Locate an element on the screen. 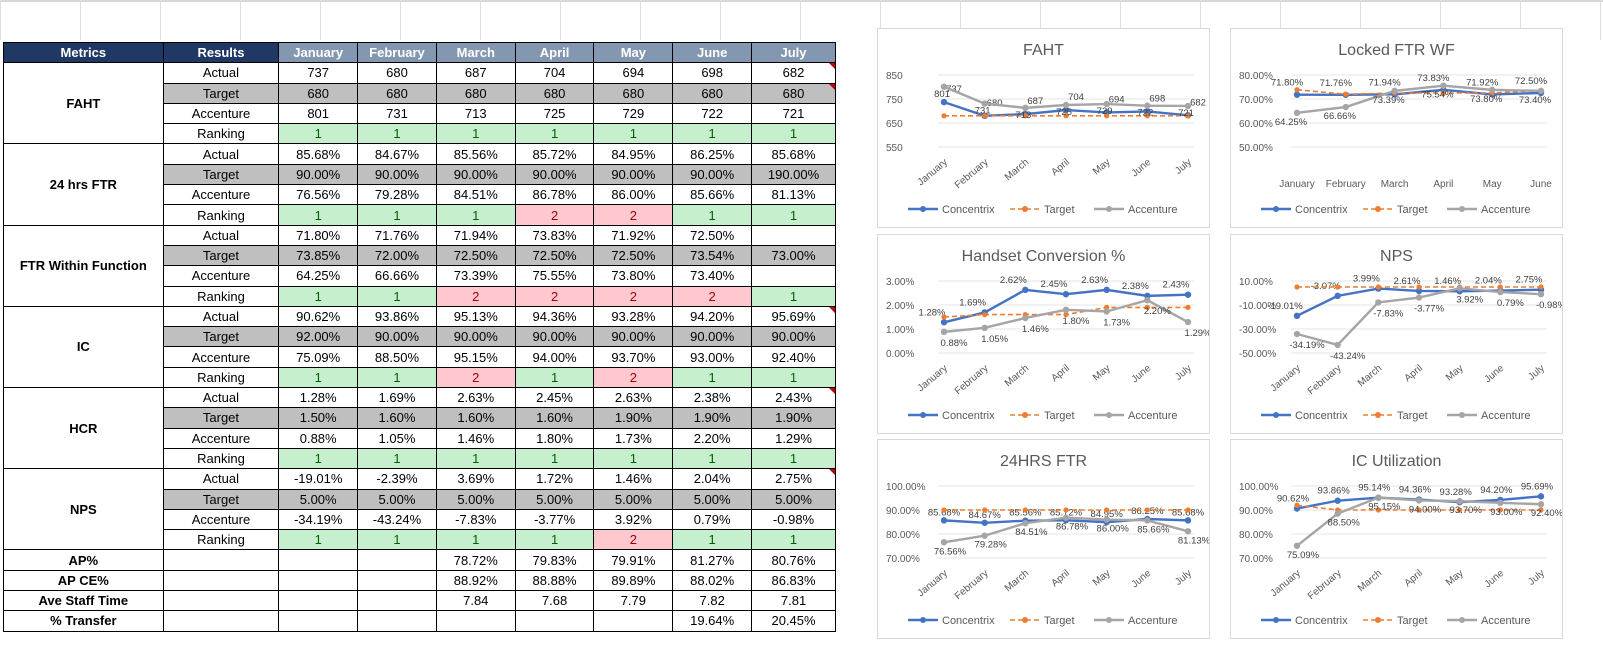  value-cell: 737 is located at coordinates (318, 73).